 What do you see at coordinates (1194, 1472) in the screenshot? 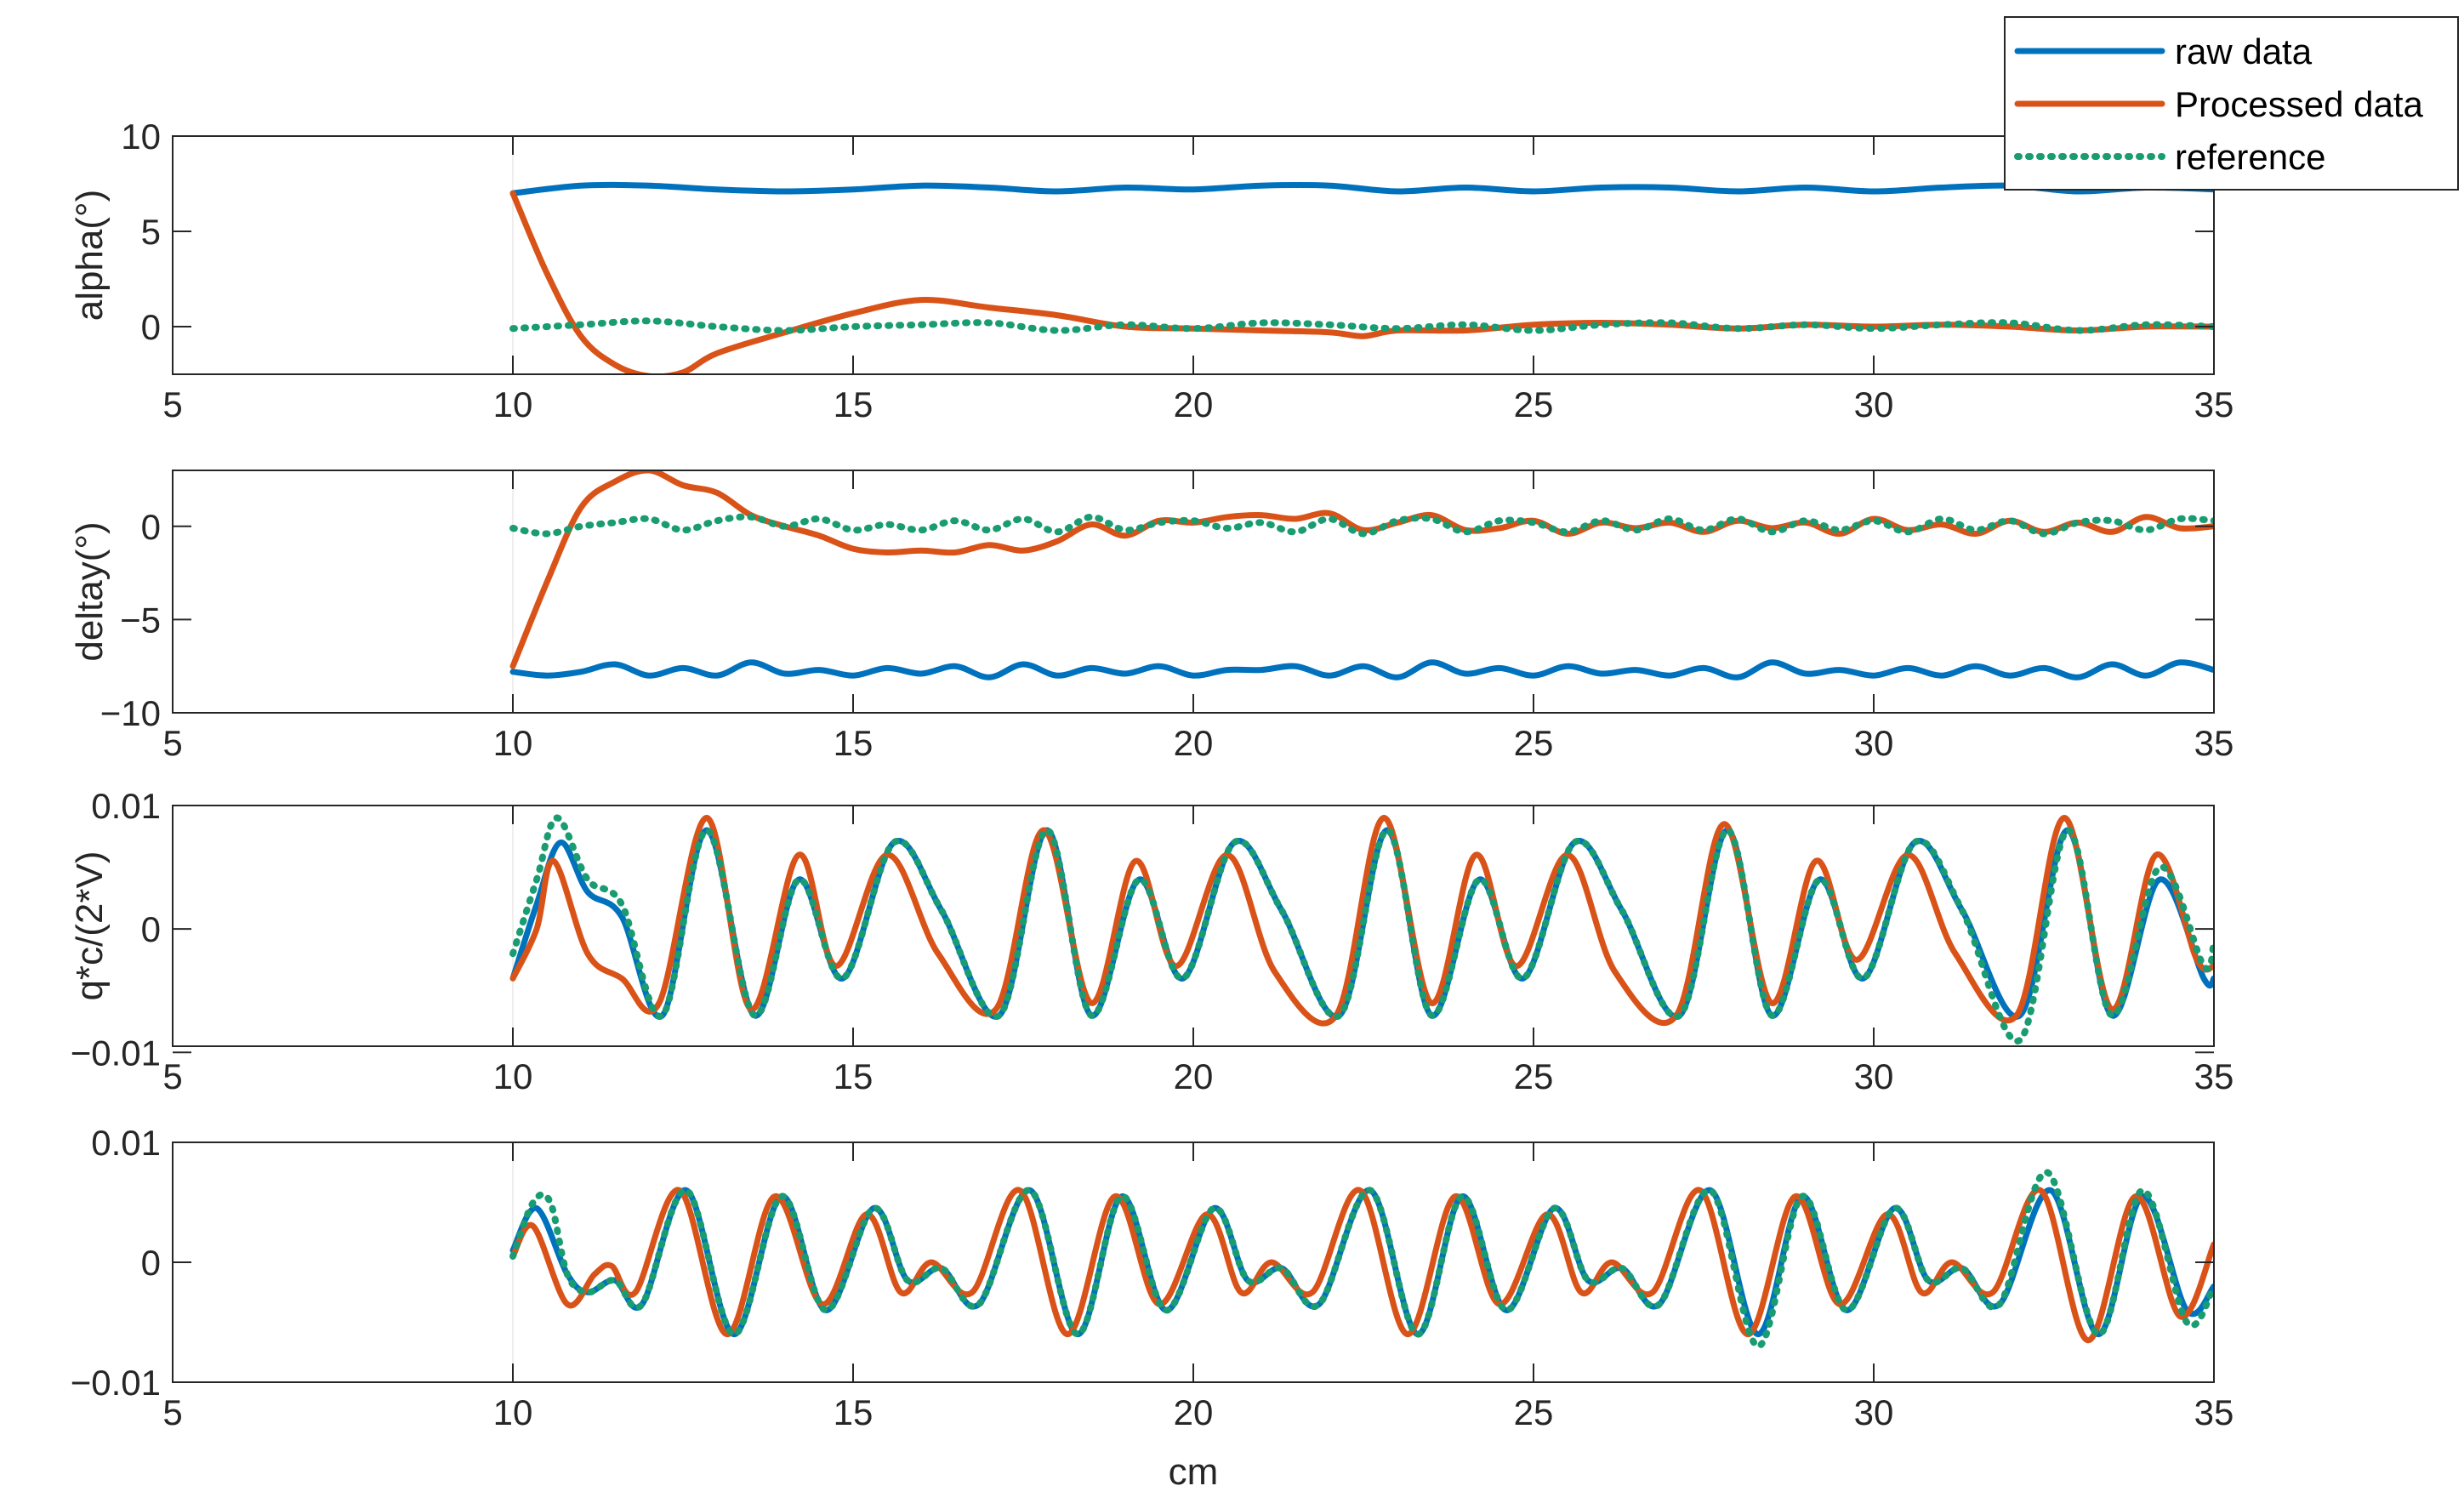
I see `x-axis-label: cm` at bounding box center [1194, 1472].